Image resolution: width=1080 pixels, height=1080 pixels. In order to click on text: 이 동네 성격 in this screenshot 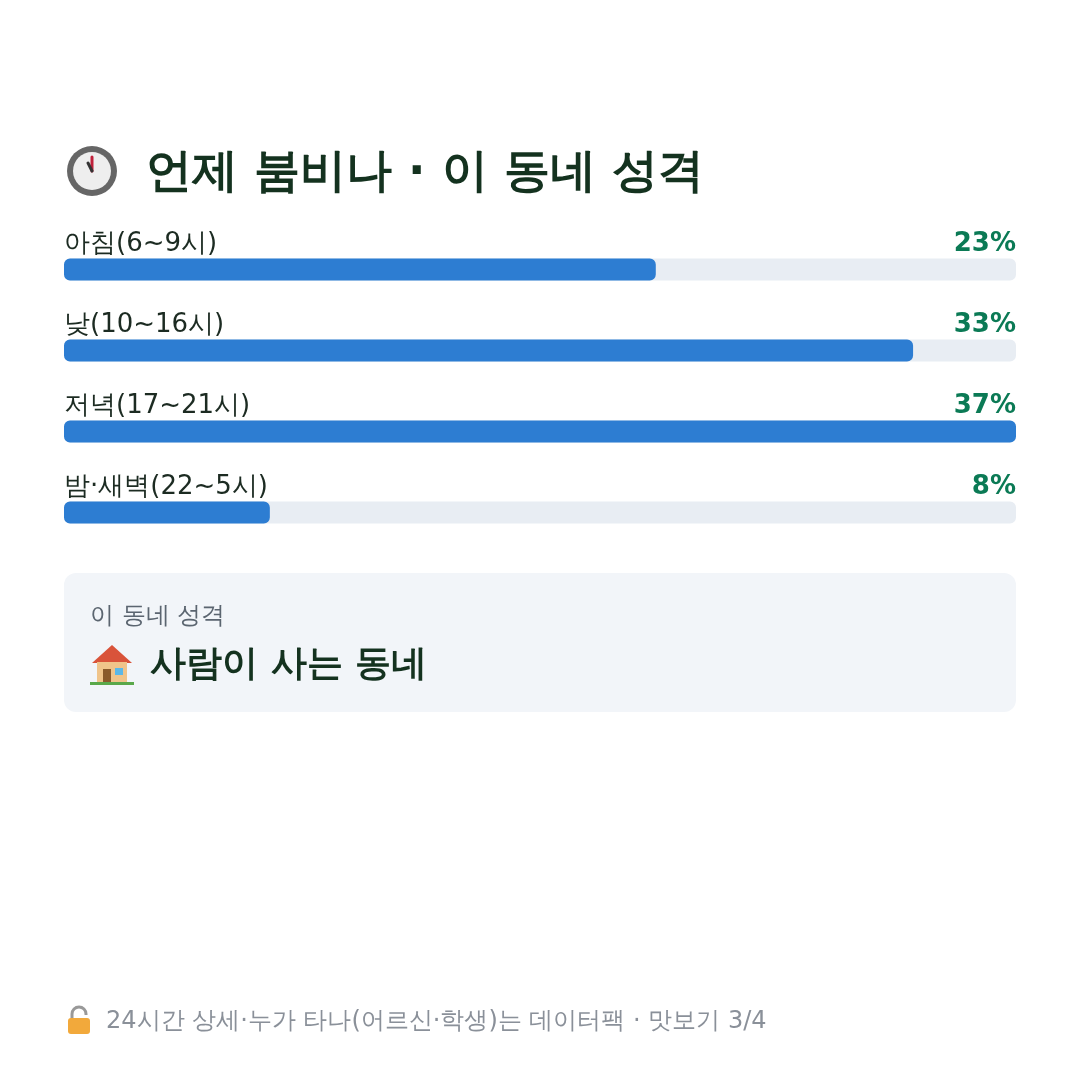, I will do `click(158, 615)`.